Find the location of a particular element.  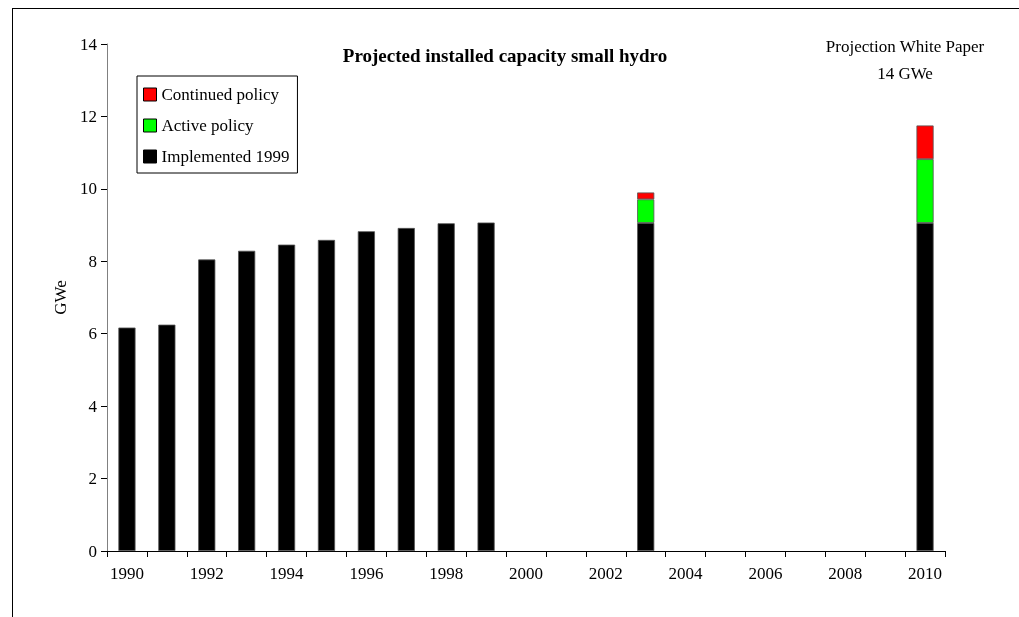

y-tick-label: 6 is located at coordinates (92, 334).